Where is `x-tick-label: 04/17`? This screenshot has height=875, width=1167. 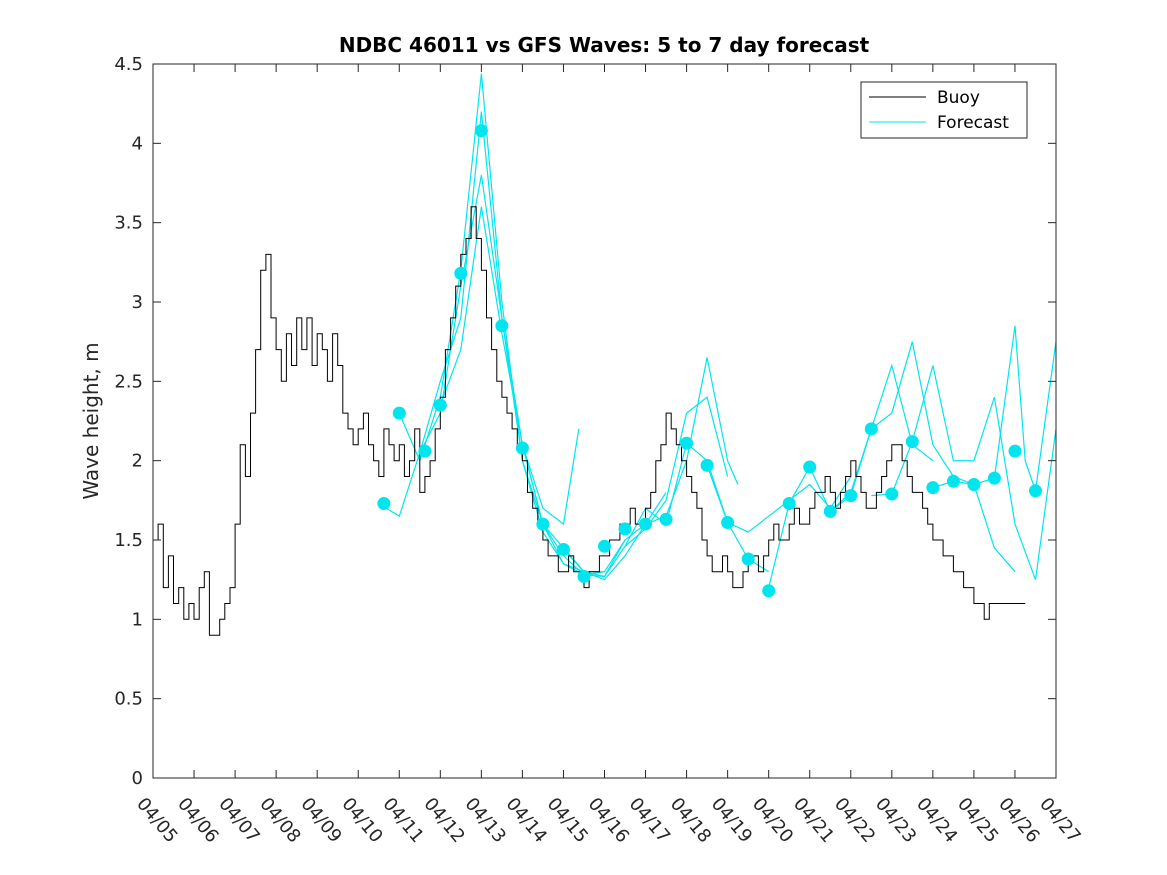 x-tick-label: 04/17 is located at coordinates (649, 820).